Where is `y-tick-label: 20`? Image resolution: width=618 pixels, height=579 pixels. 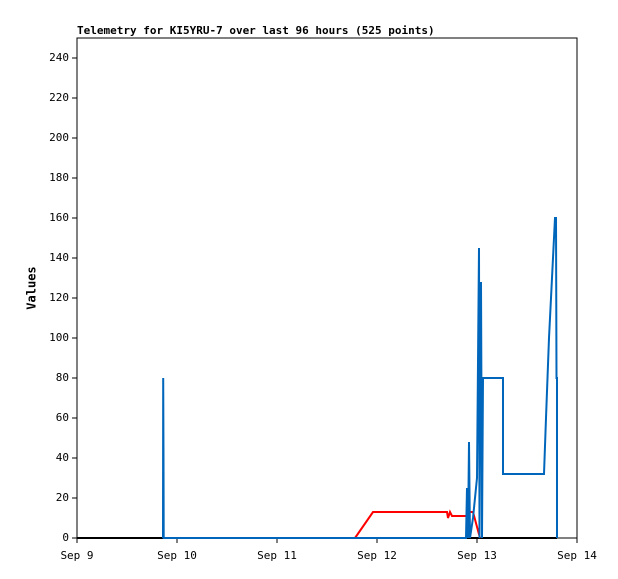
y-tick-label: 20 is located at coordinates (62, 497).